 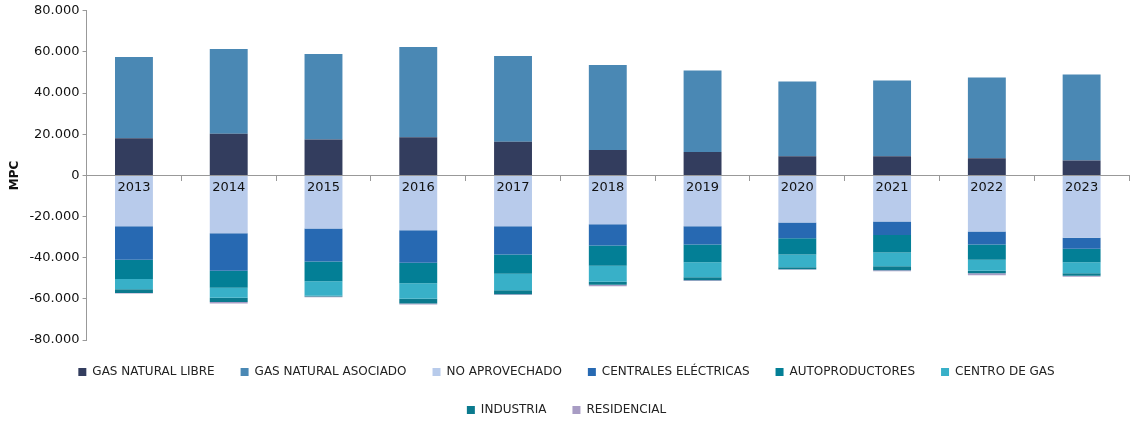 I want to click on y-tick-label: 60.000, so click(x=57, y=51).